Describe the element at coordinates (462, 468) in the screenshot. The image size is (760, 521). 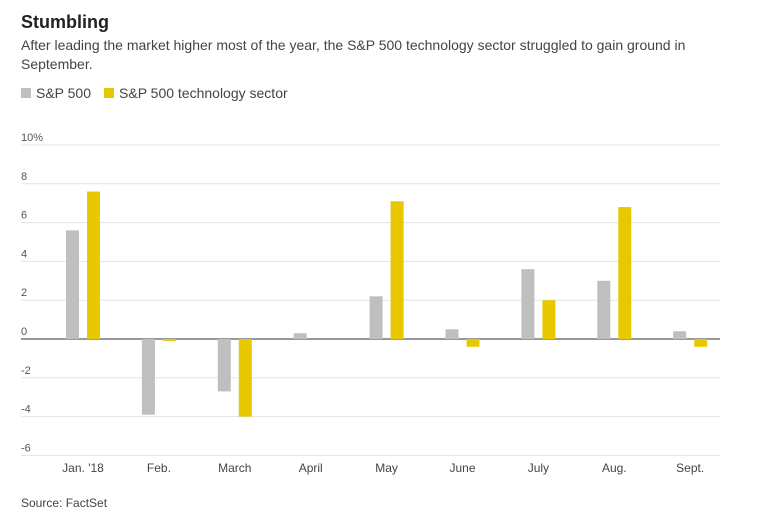
I see `x-tick-label: June` at that location.